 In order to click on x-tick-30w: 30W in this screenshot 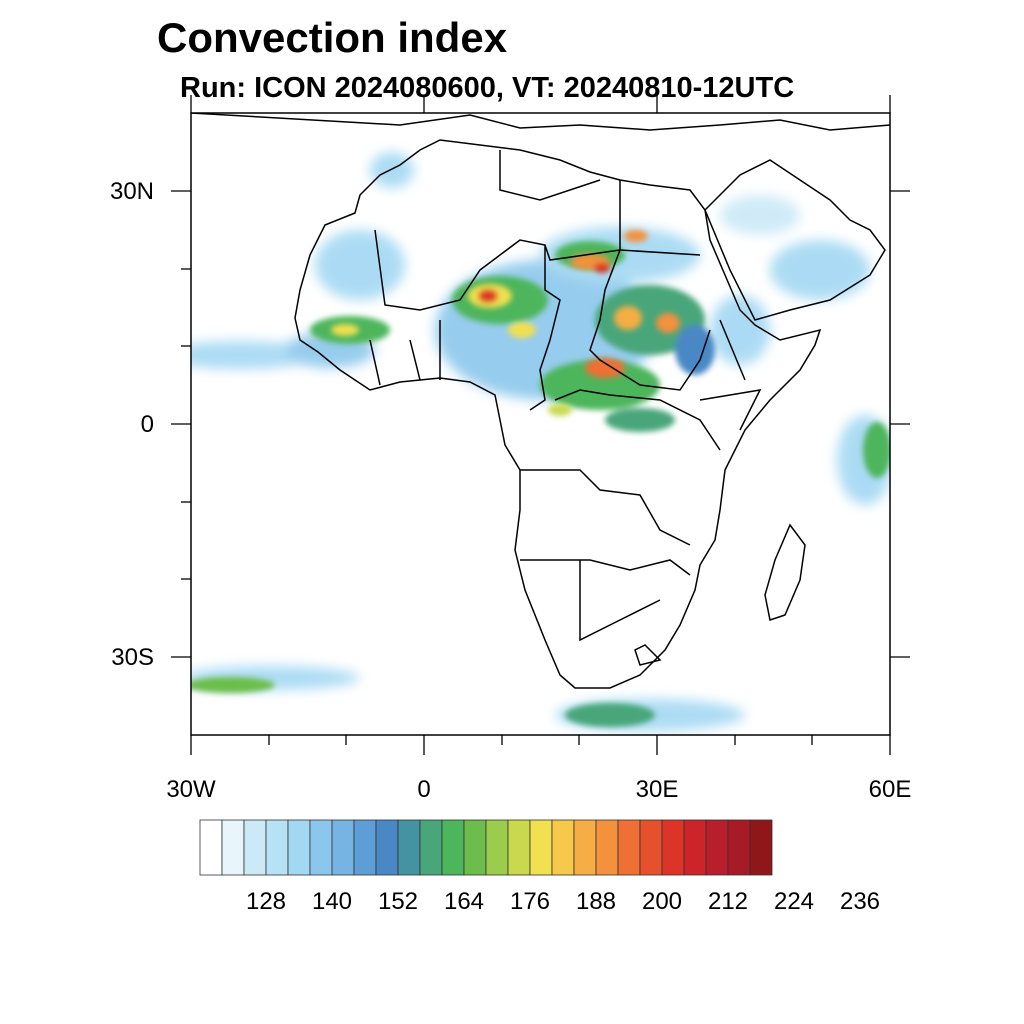, I will do `click(191, 789)`.